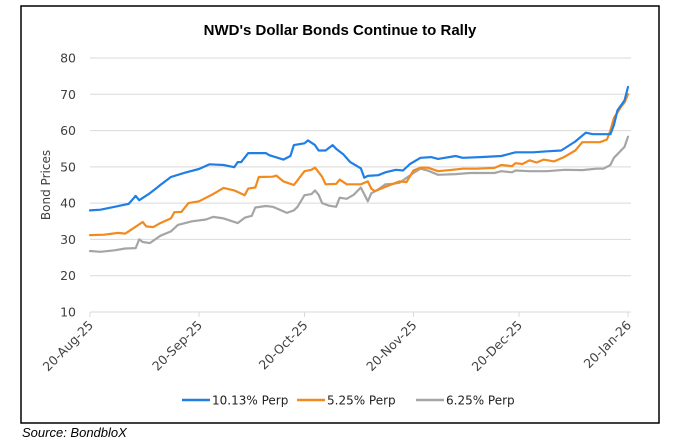 This screenshot has height=445, width=682. Describe the element at coordinates (68, 58) in the screenshot. I see `y-tick-label: 80` at that location.